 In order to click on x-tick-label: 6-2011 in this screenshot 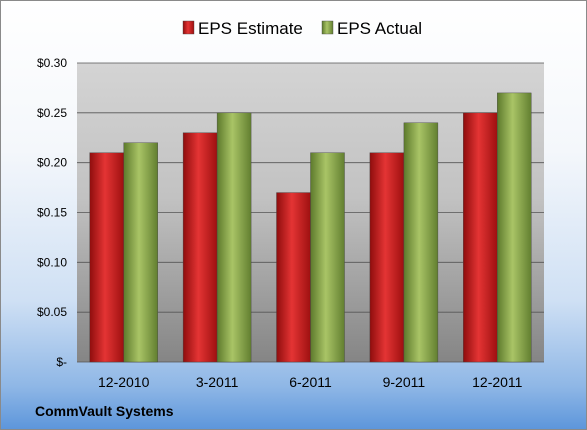, I will do `click(310, 382)`.